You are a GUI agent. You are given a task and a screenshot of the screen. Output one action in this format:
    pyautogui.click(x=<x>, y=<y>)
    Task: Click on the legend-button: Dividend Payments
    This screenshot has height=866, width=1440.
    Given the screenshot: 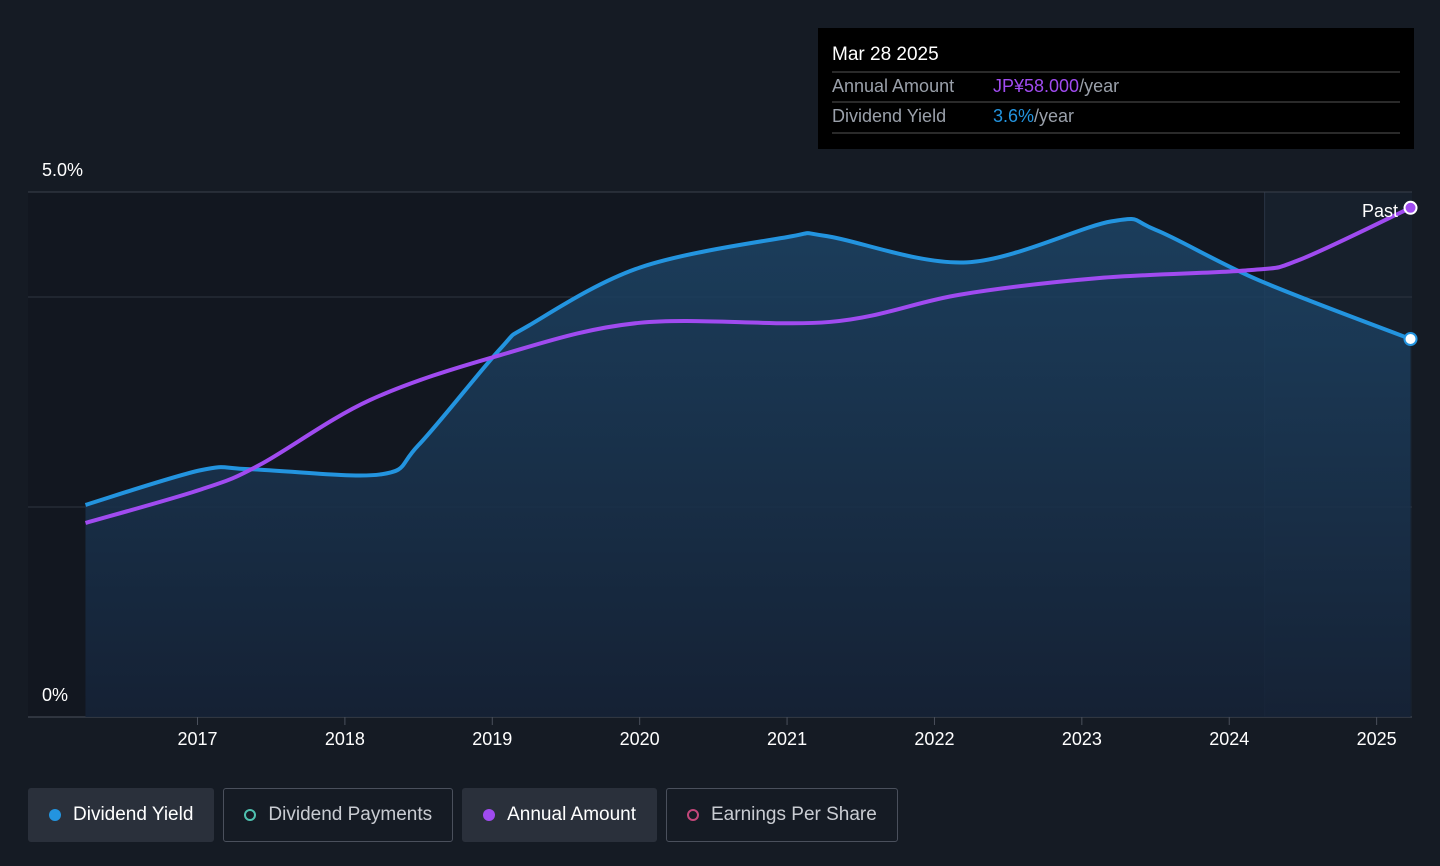 What is the action you would take?
    pyautogui.click(x=338, y=815)
    